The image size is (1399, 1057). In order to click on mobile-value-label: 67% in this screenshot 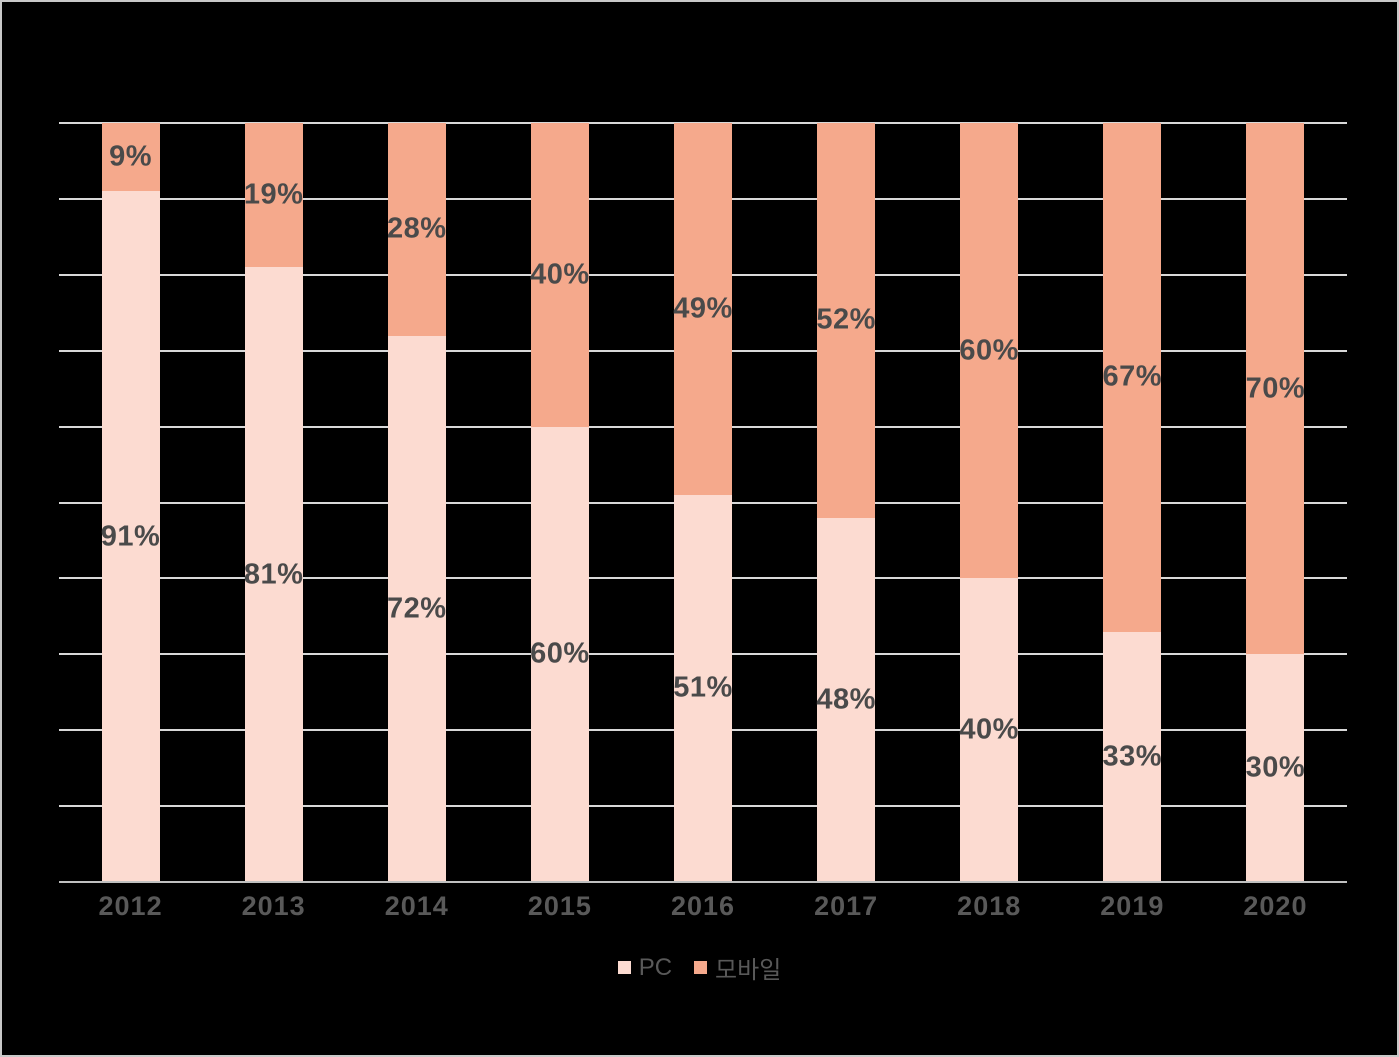, I will do `click(1132, 376)`.